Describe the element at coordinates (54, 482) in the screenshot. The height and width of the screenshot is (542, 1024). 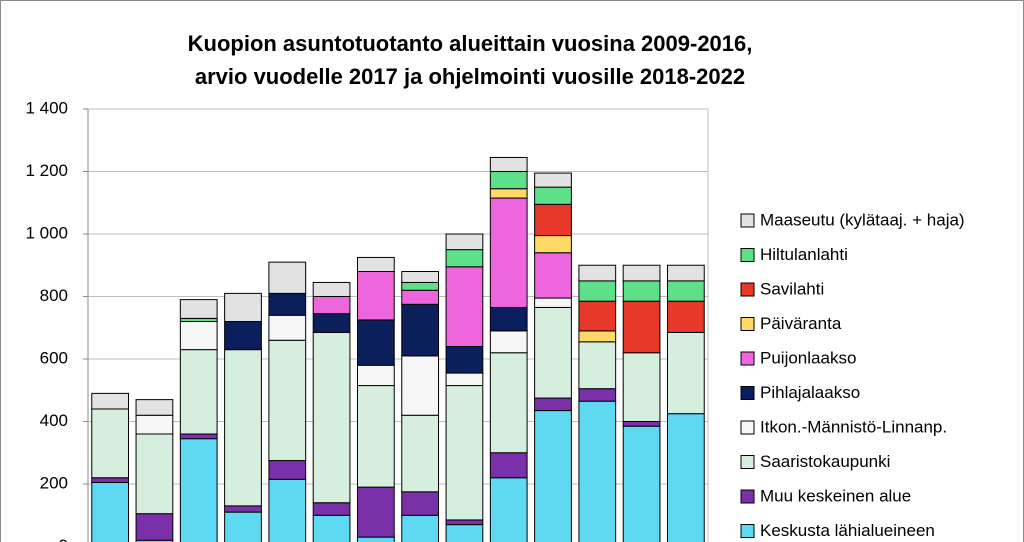
I see `y-tick-label: 200` at that location.